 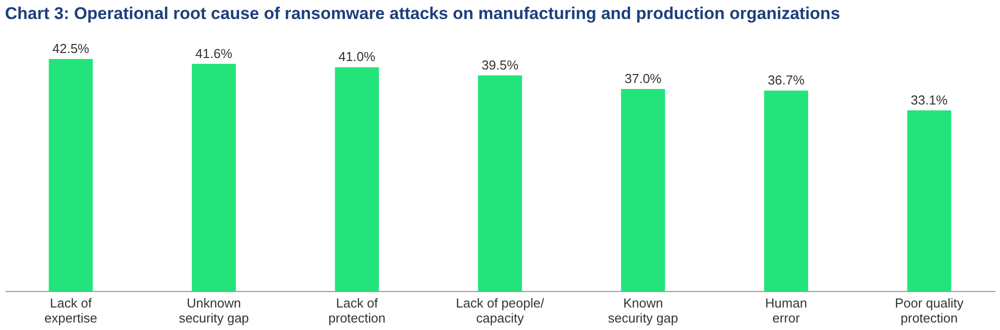 I want to click on data-label: 33.1%, so click(x=929, y=100).